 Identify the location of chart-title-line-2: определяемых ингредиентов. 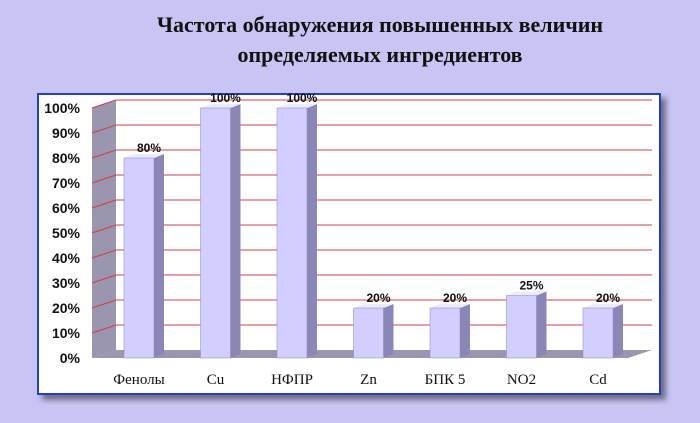
(380, 54).